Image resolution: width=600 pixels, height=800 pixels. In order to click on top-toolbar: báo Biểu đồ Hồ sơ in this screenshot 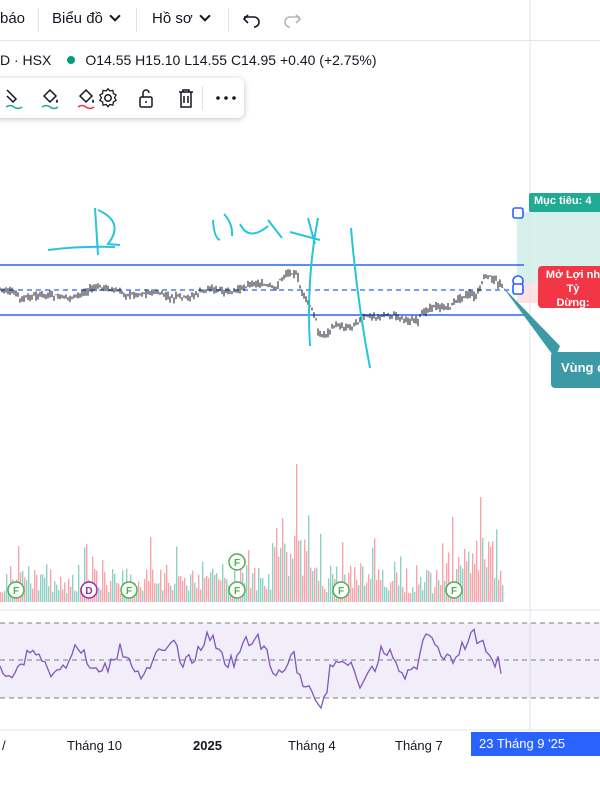, I will do `click(300, 20)`.